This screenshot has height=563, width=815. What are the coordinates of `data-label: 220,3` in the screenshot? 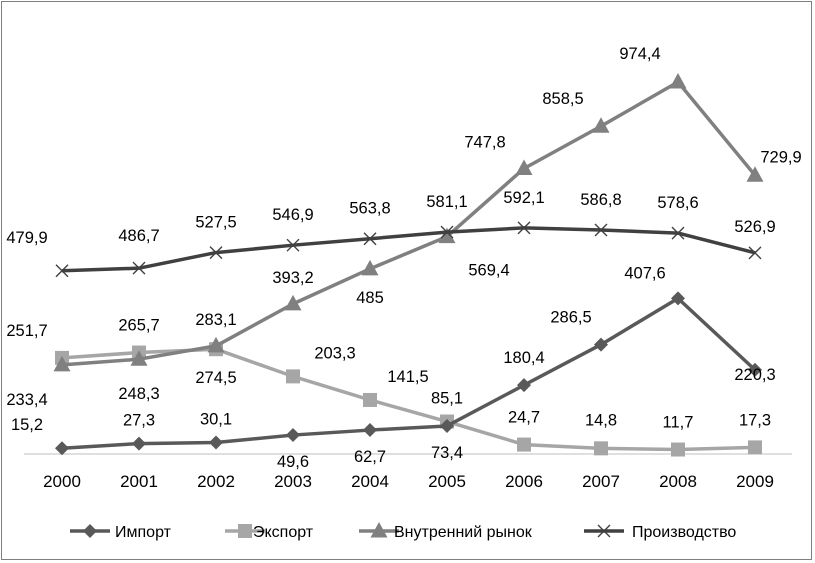 It's located at (754, 375).